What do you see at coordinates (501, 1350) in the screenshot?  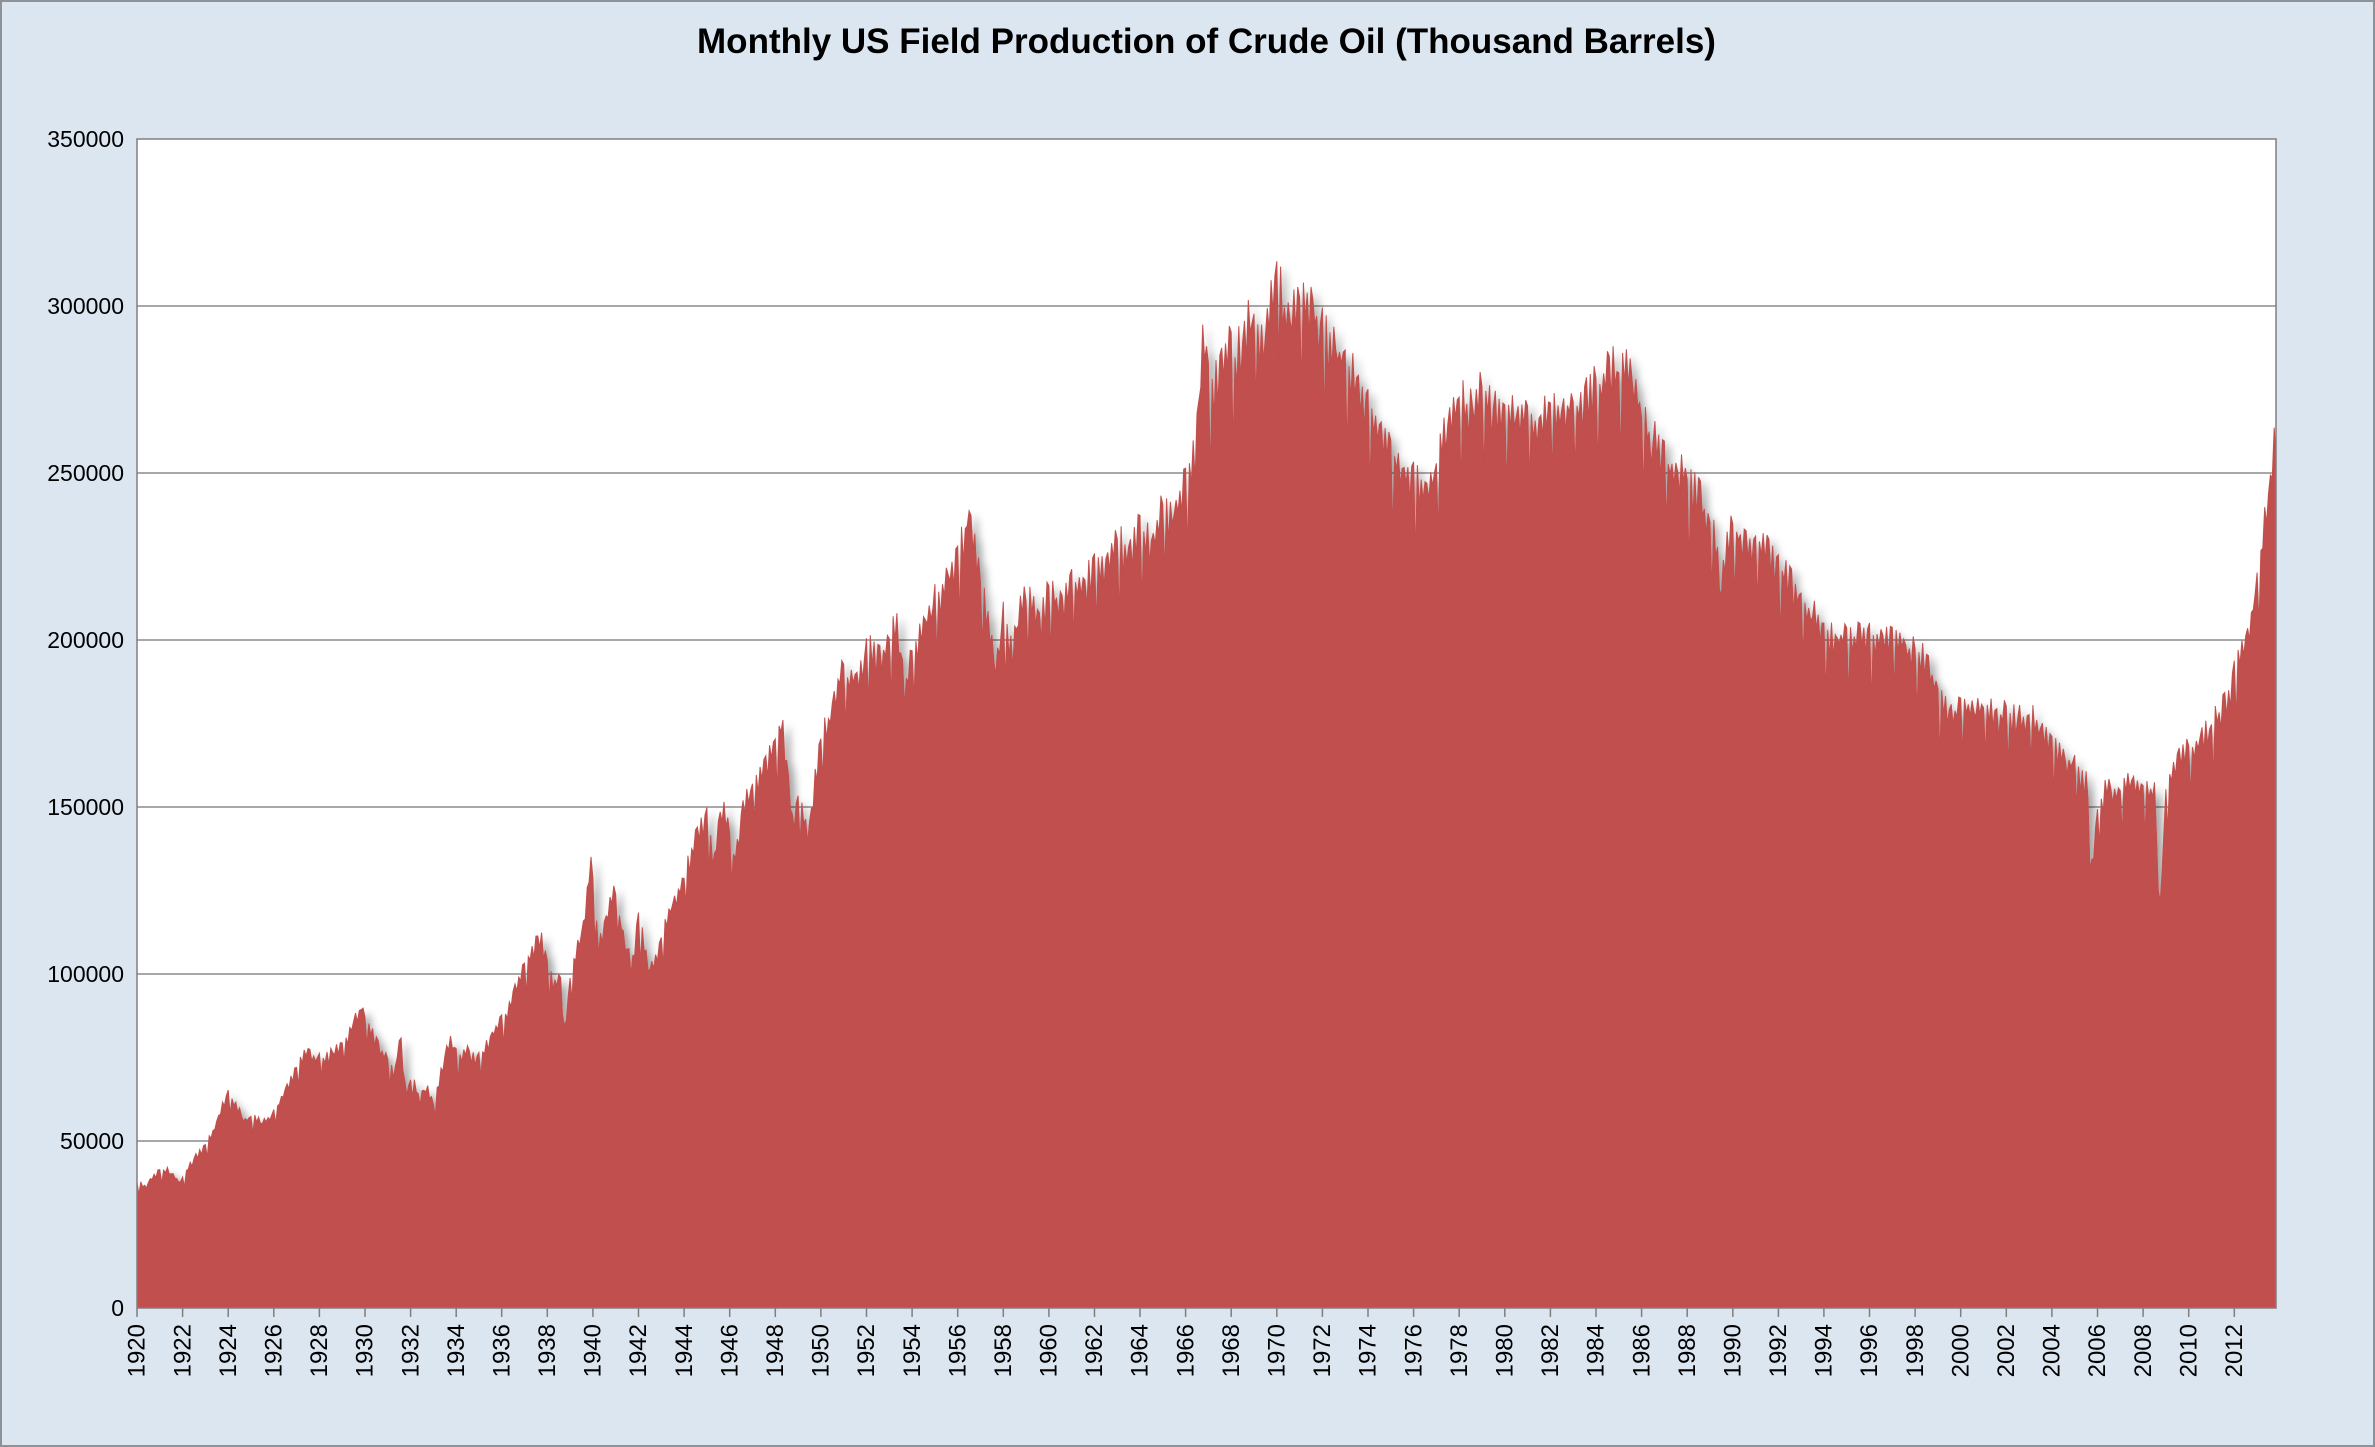 I see `x-tick-label: 1936` at bounding box center [501, 1350].